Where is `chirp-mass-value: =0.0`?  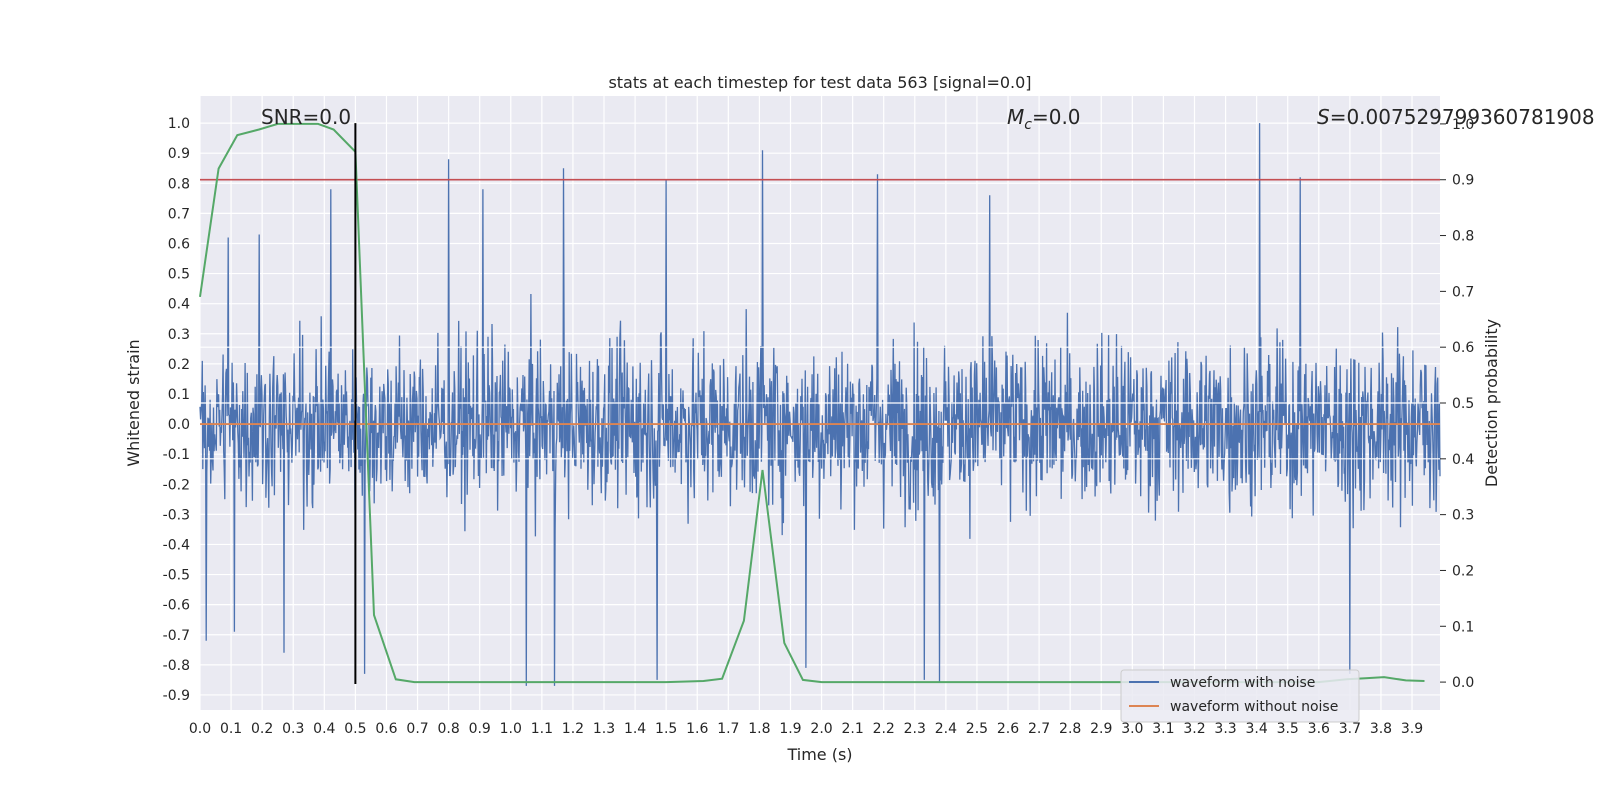
chirp-mass-value: =0.0 is located at coordinates (1056, 117).